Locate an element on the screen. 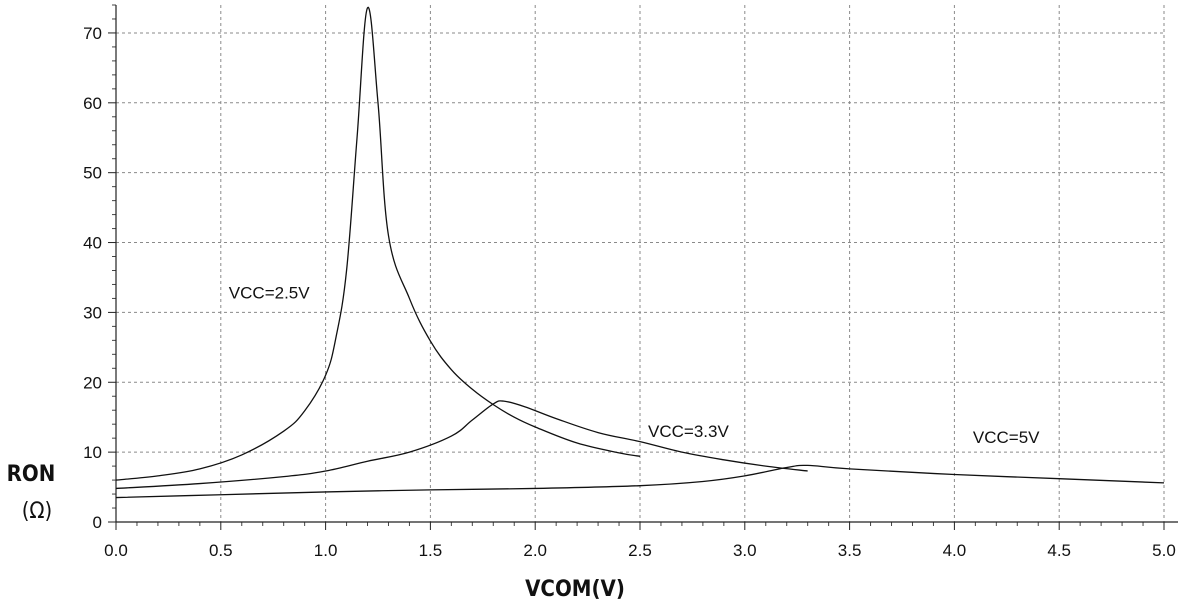  x-tick-label: 4.0 is located at coordinates (955, 550).